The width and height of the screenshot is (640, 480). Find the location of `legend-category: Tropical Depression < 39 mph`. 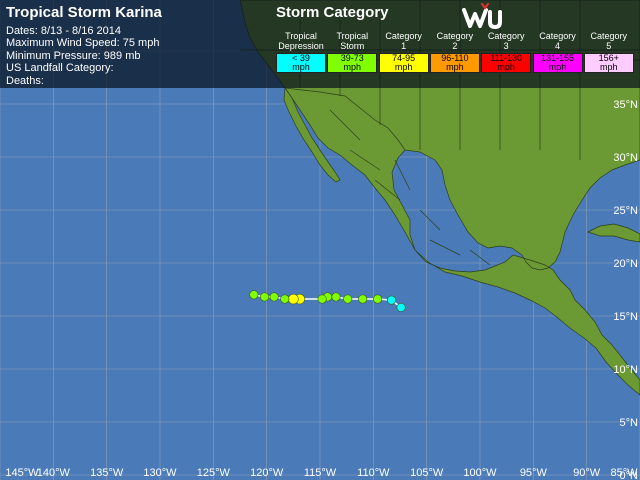

legend-category: Tropical Depression < 39 mph is located at coordinates (301, 51).